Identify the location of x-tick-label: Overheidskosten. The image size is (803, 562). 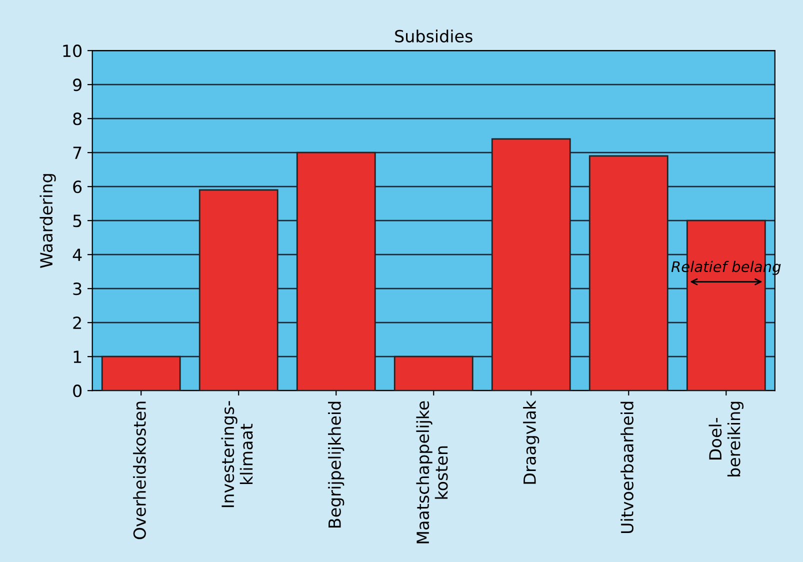
(139, 471).